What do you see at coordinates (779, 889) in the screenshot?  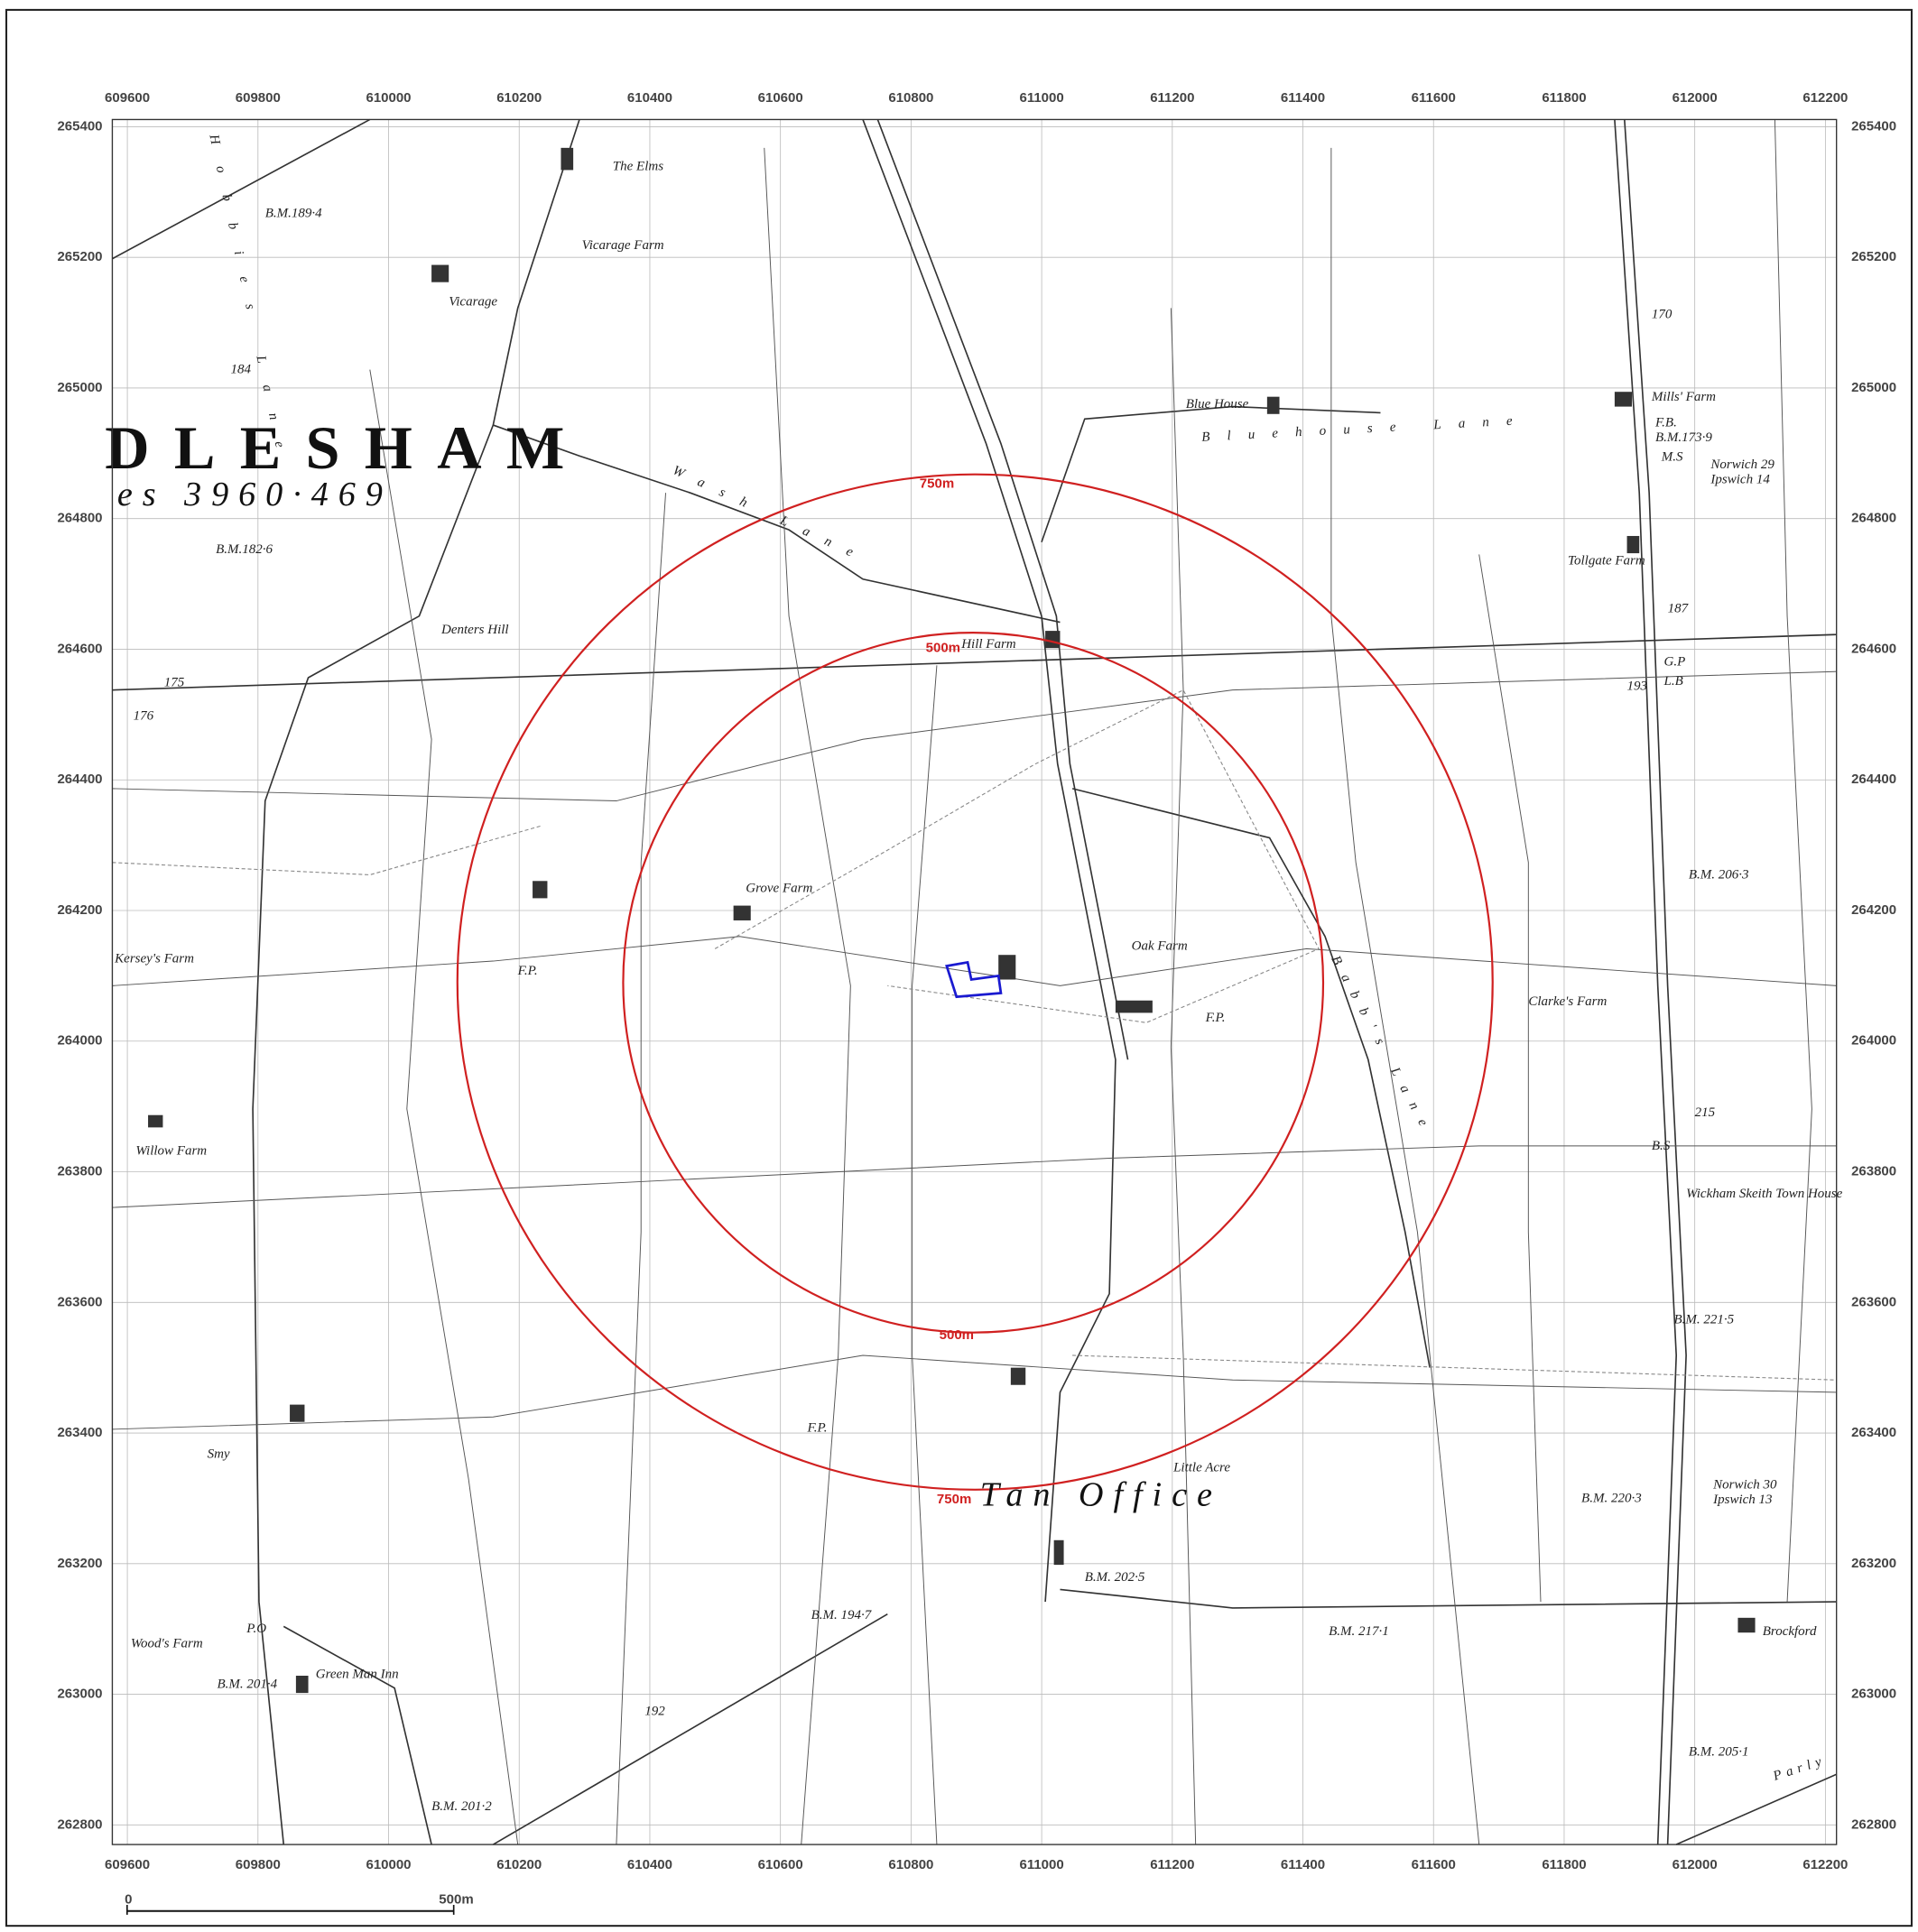 I see `place-label: Grove Farm` at bounding box center [779, 889].